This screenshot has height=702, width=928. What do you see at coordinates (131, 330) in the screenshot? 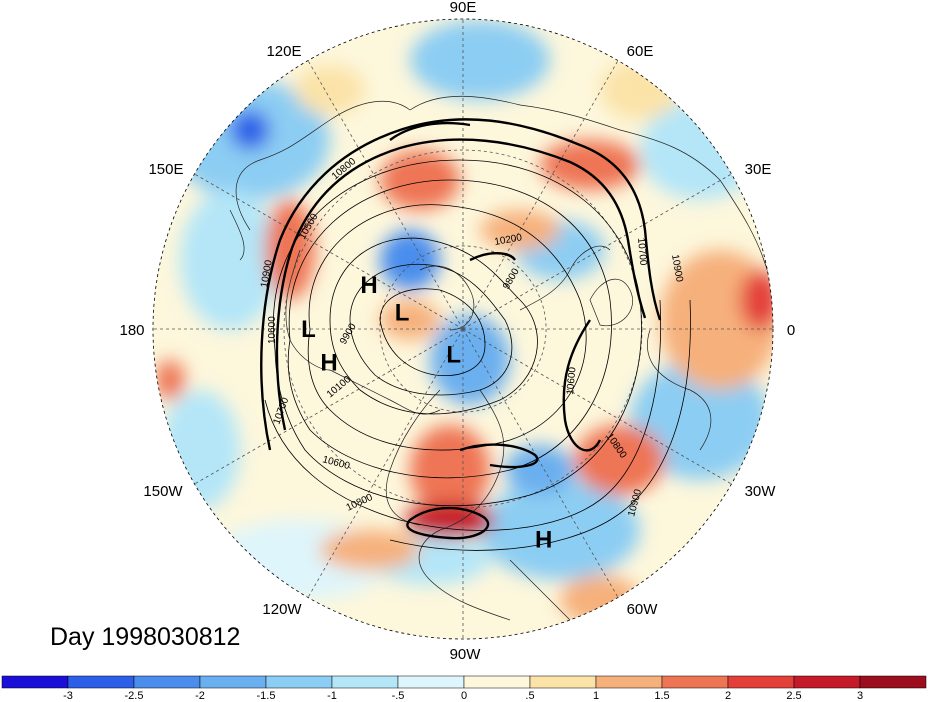
I see `lon-label-180: 180` at bounding box center [131, 330].